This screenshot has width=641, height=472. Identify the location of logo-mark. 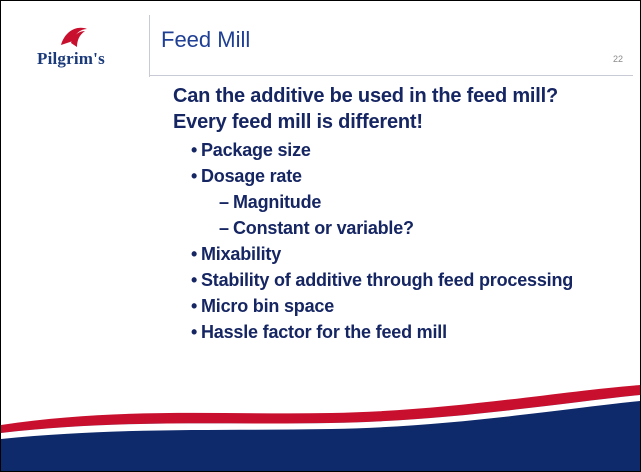
(74, 37).